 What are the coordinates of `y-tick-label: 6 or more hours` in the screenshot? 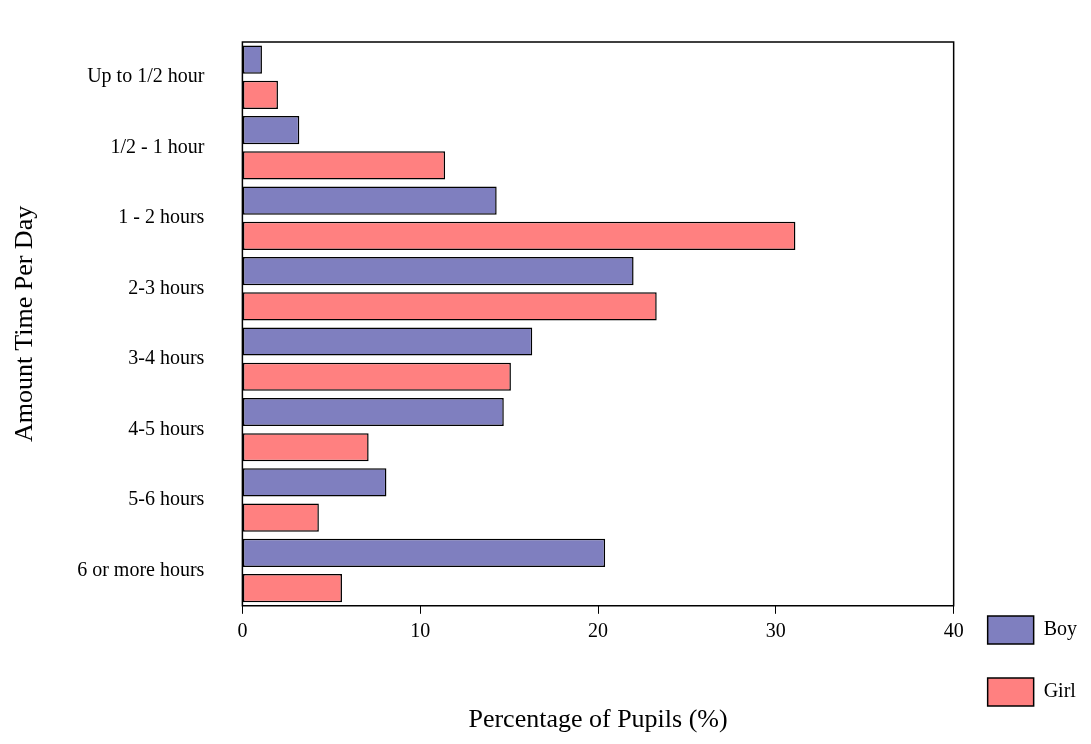 It's located at (141, 568).